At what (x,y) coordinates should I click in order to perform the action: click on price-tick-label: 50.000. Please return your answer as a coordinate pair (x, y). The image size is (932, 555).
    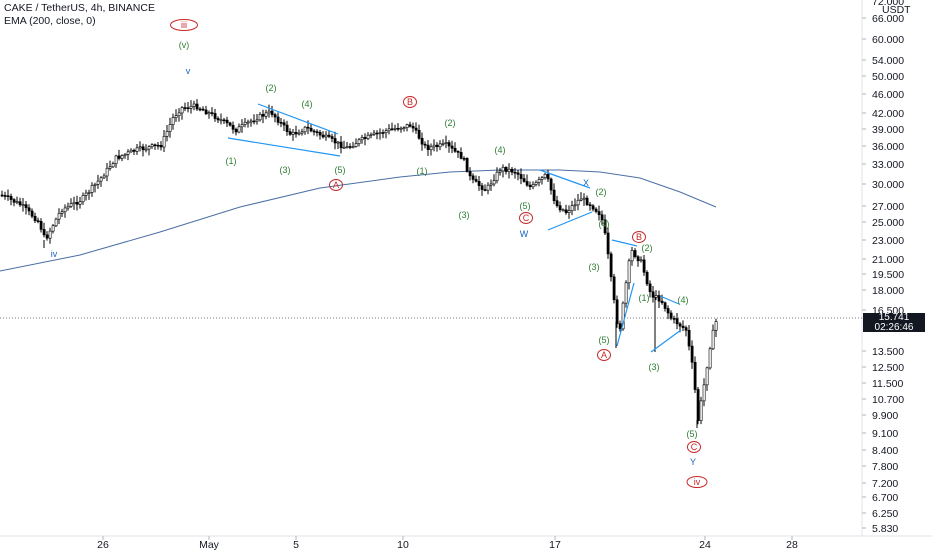
    Looking at the image, I should click on (888, 77).